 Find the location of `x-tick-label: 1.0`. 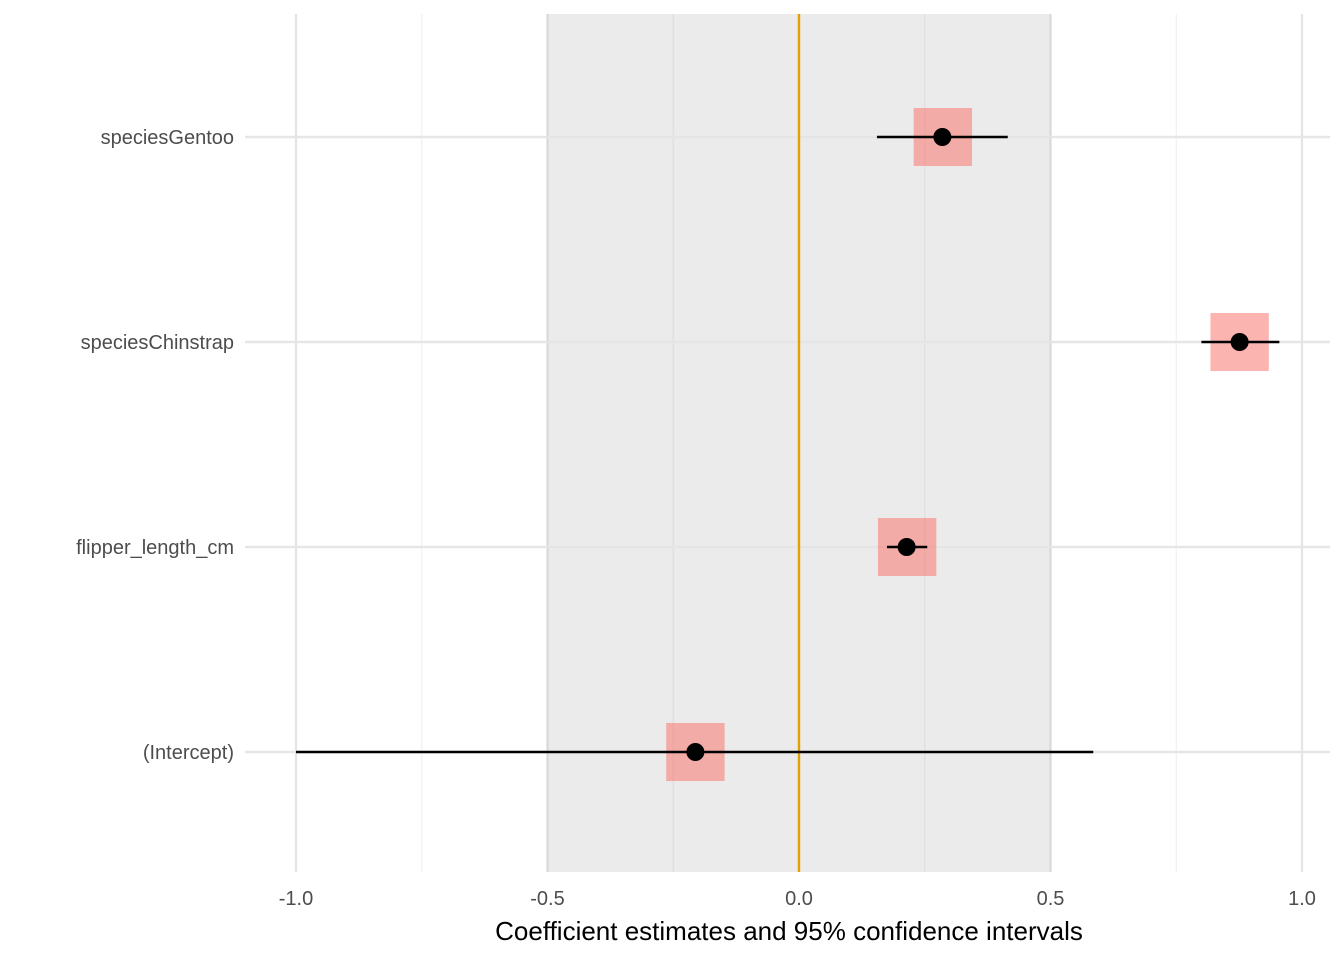

x-tick-label: 1.0 is located at coordinates (1302, 899).